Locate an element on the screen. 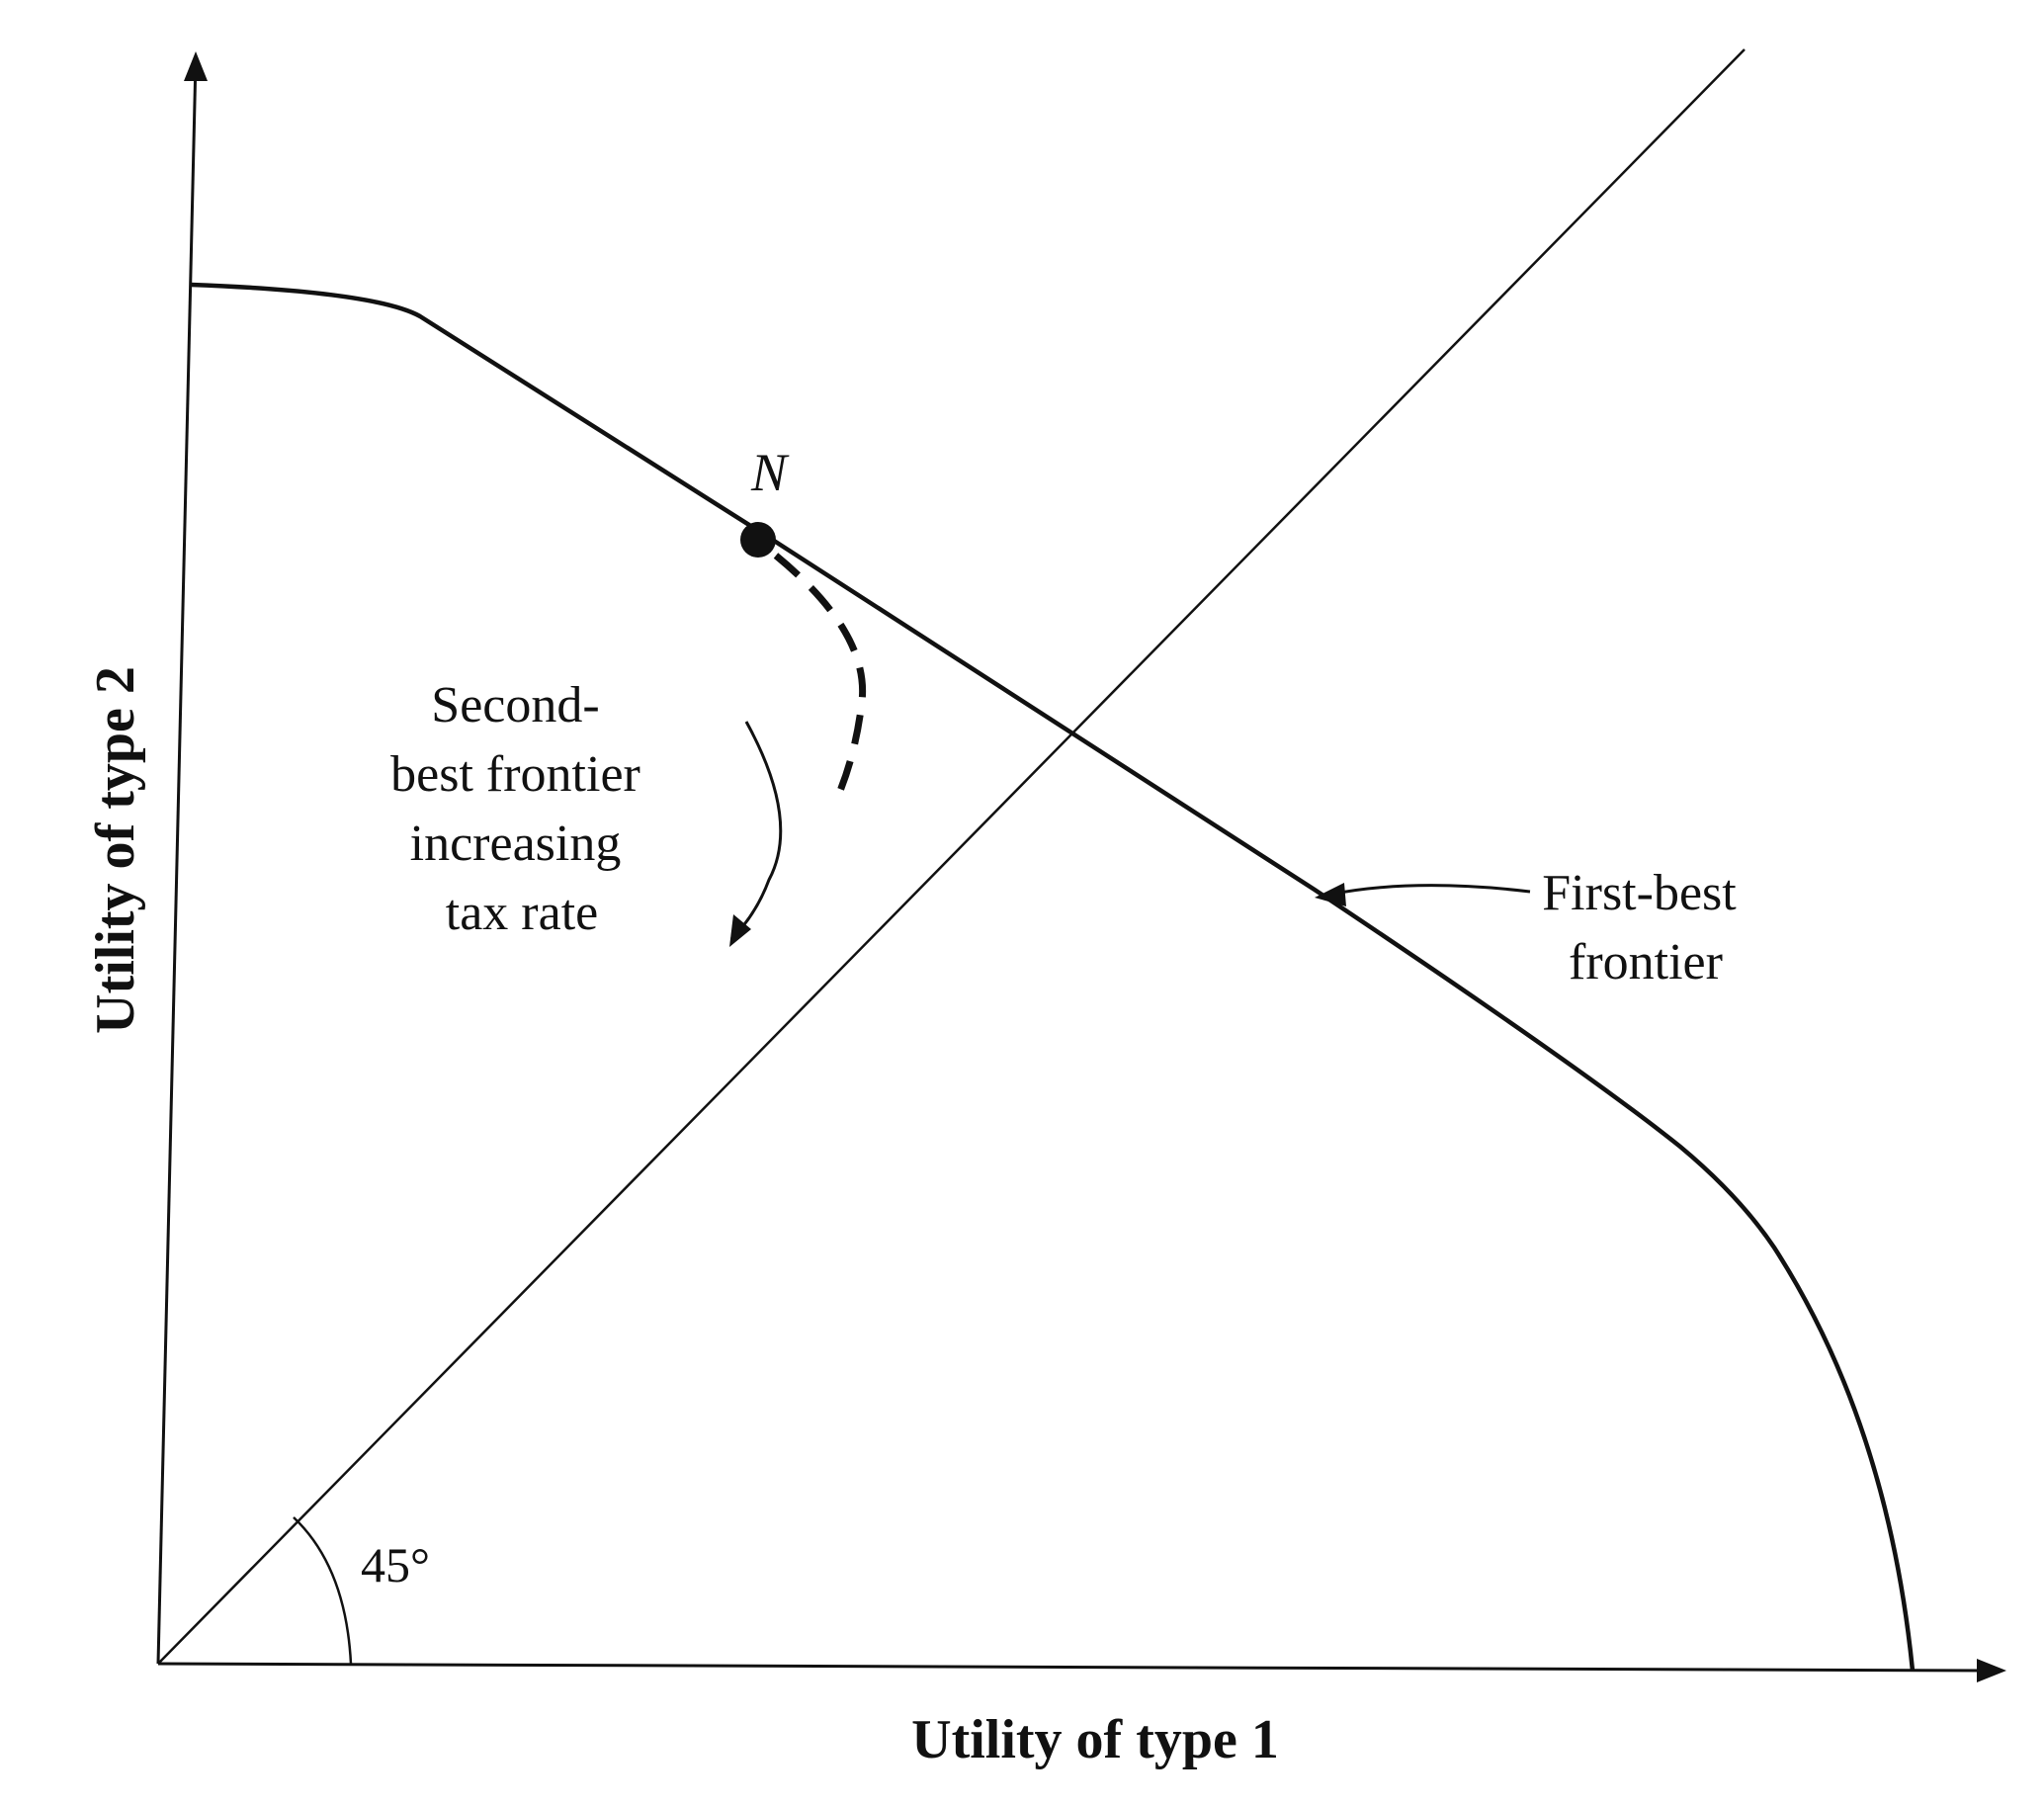 Image resolution: width=2044 pixels, height=1807 pixels. x-axis-label: Utility of type 1 is located at coordinates (1095, 1739).